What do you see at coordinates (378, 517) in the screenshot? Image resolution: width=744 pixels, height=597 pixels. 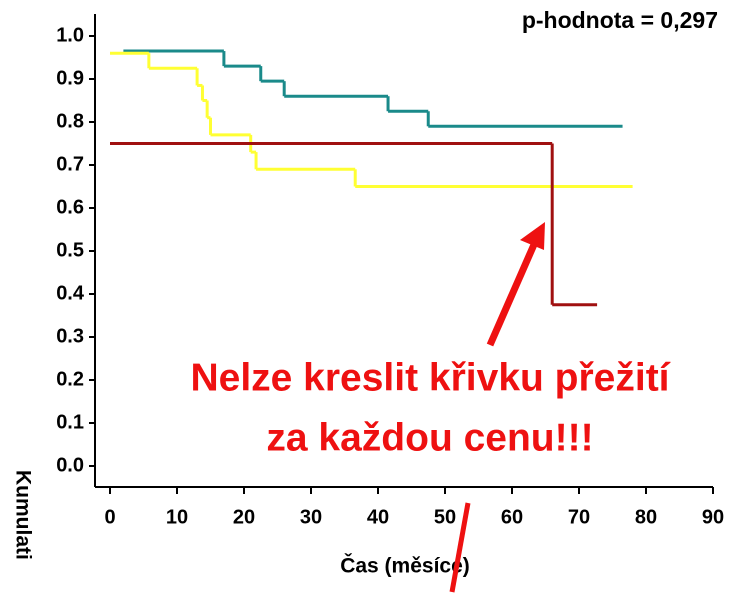 I see `x-tick-label: 40` at bounding box center [378, 517].